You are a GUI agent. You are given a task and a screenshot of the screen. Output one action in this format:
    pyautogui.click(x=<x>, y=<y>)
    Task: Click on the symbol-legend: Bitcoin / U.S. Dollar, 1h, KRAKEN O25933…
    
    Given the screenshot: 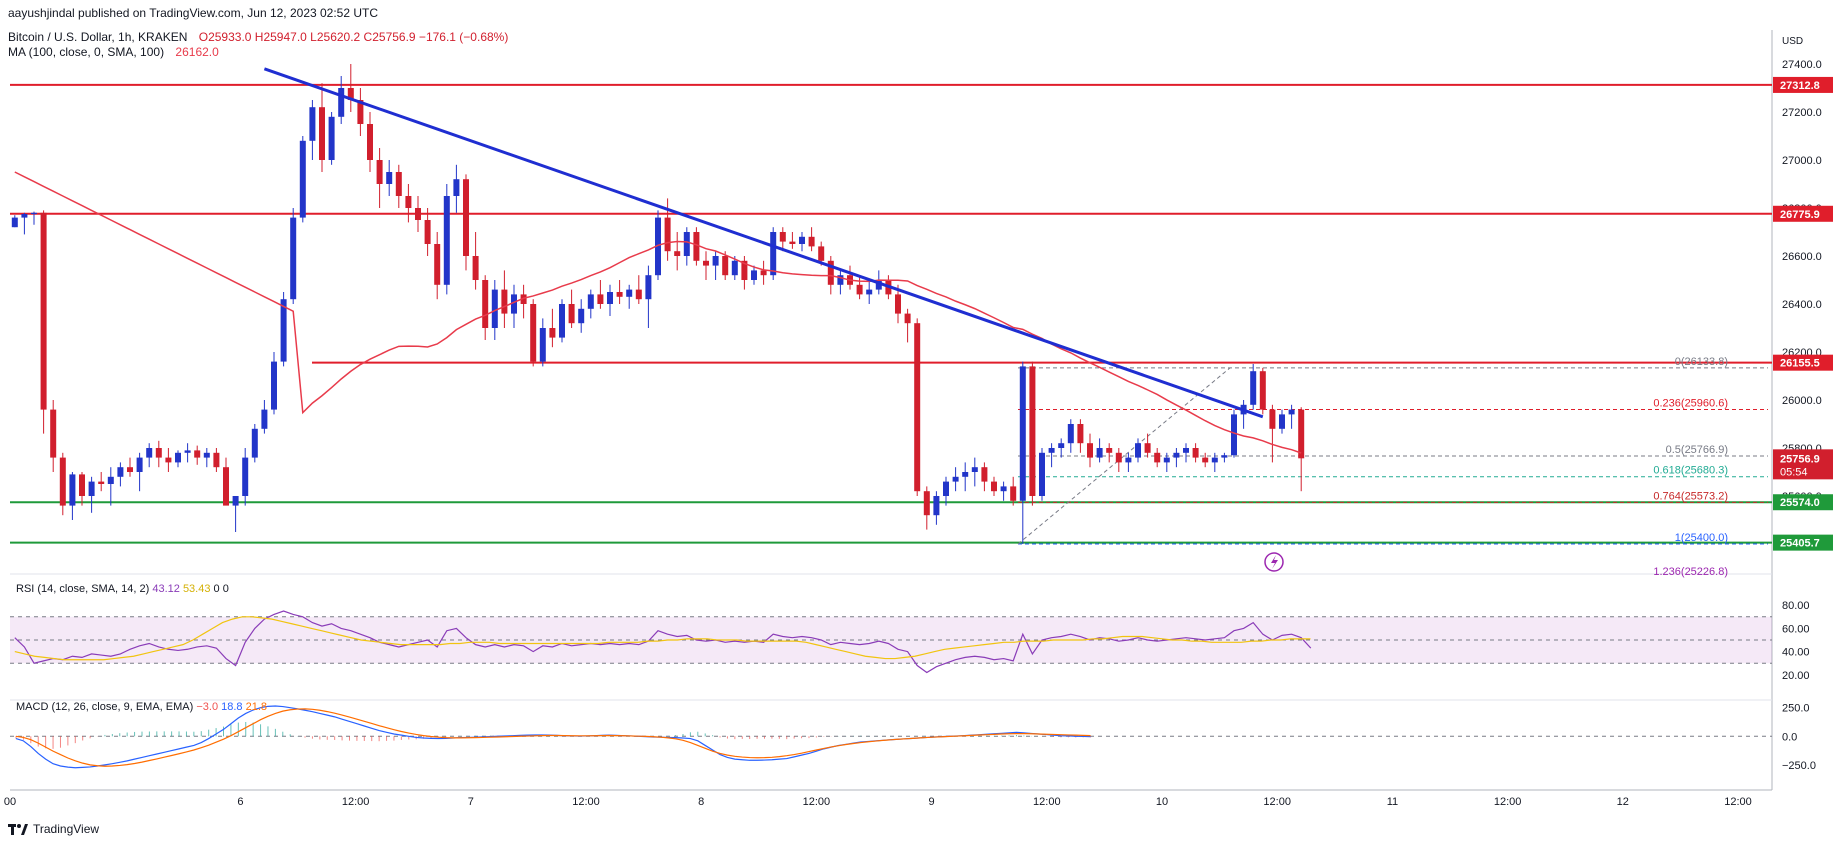 What is the action you would take?
    pyautogui.click(x=258, y=37)
    